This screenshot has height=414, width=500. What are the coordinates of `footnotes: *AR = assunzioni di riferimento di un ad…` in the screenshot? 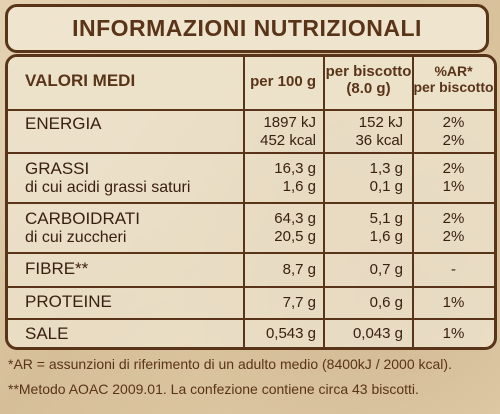 It's located at (252, 377).